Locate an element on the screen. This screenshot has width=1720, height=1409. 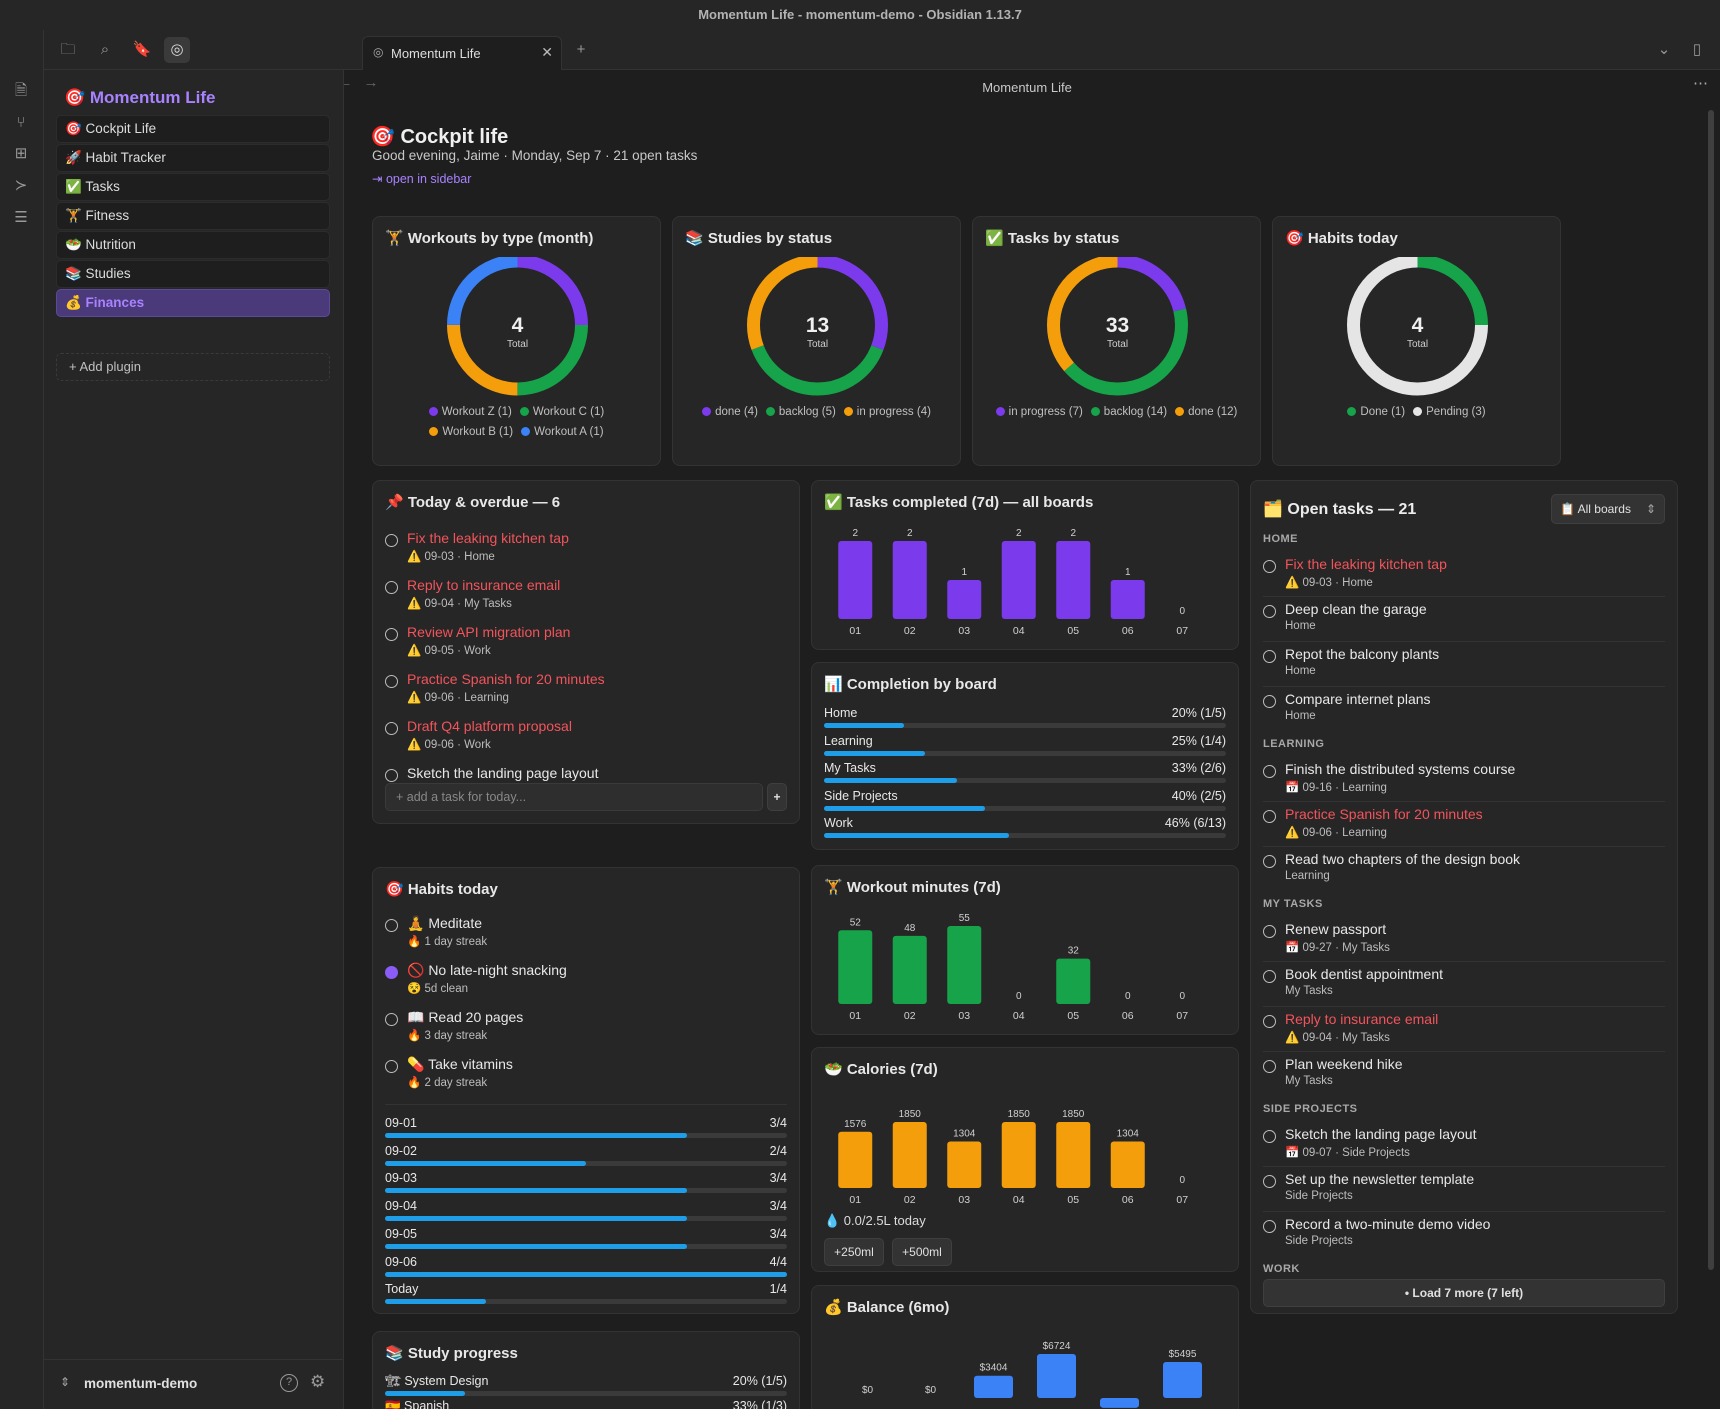
add-task-button: + is located at coordinates (777, 797).